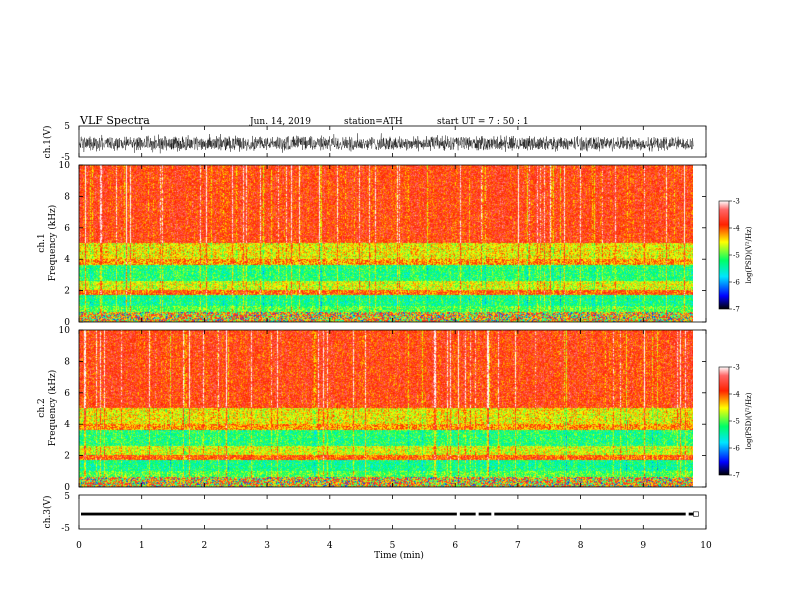 This screenshot has width=792, height=612. I want to click on ch1-ytick-bottom: -5, so click(65, 158).